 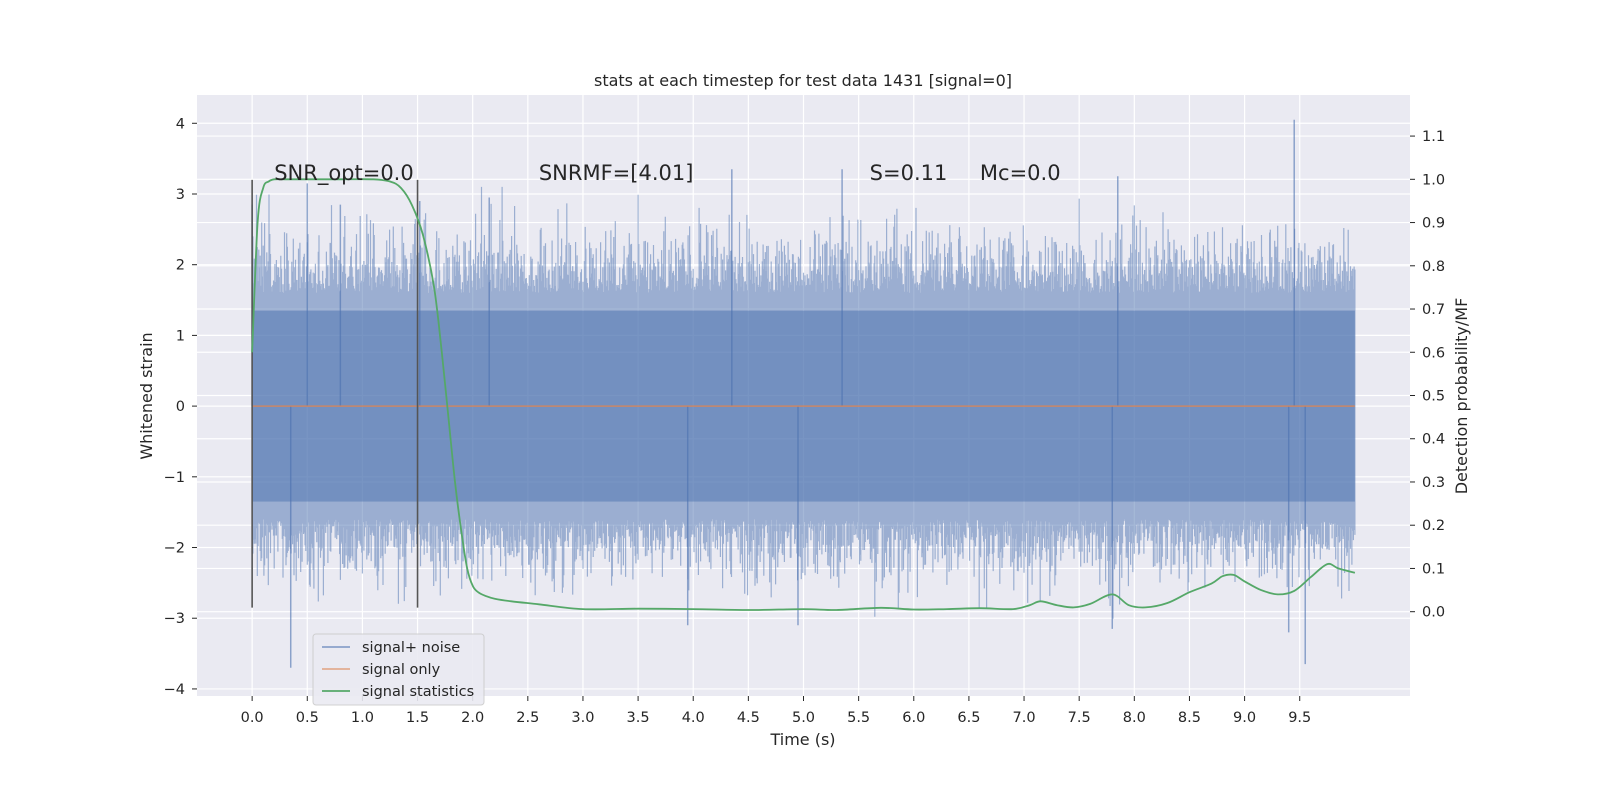 I want to click on legend-box, so click(x=398, y=669).